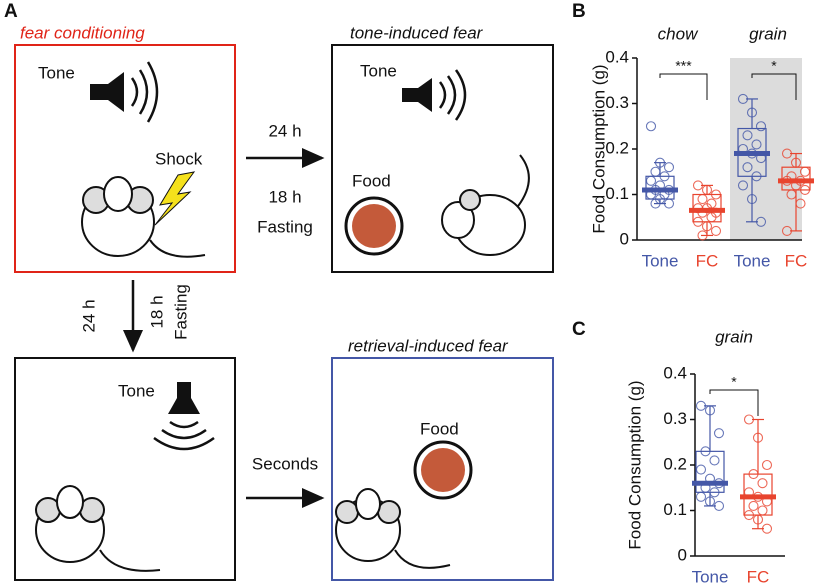 The width and height of the screenshot is (819, 584). What do you see at coordinates (678, 33) in the screenshot?
I see `group-label: chow` at bounding box center [678, 33].